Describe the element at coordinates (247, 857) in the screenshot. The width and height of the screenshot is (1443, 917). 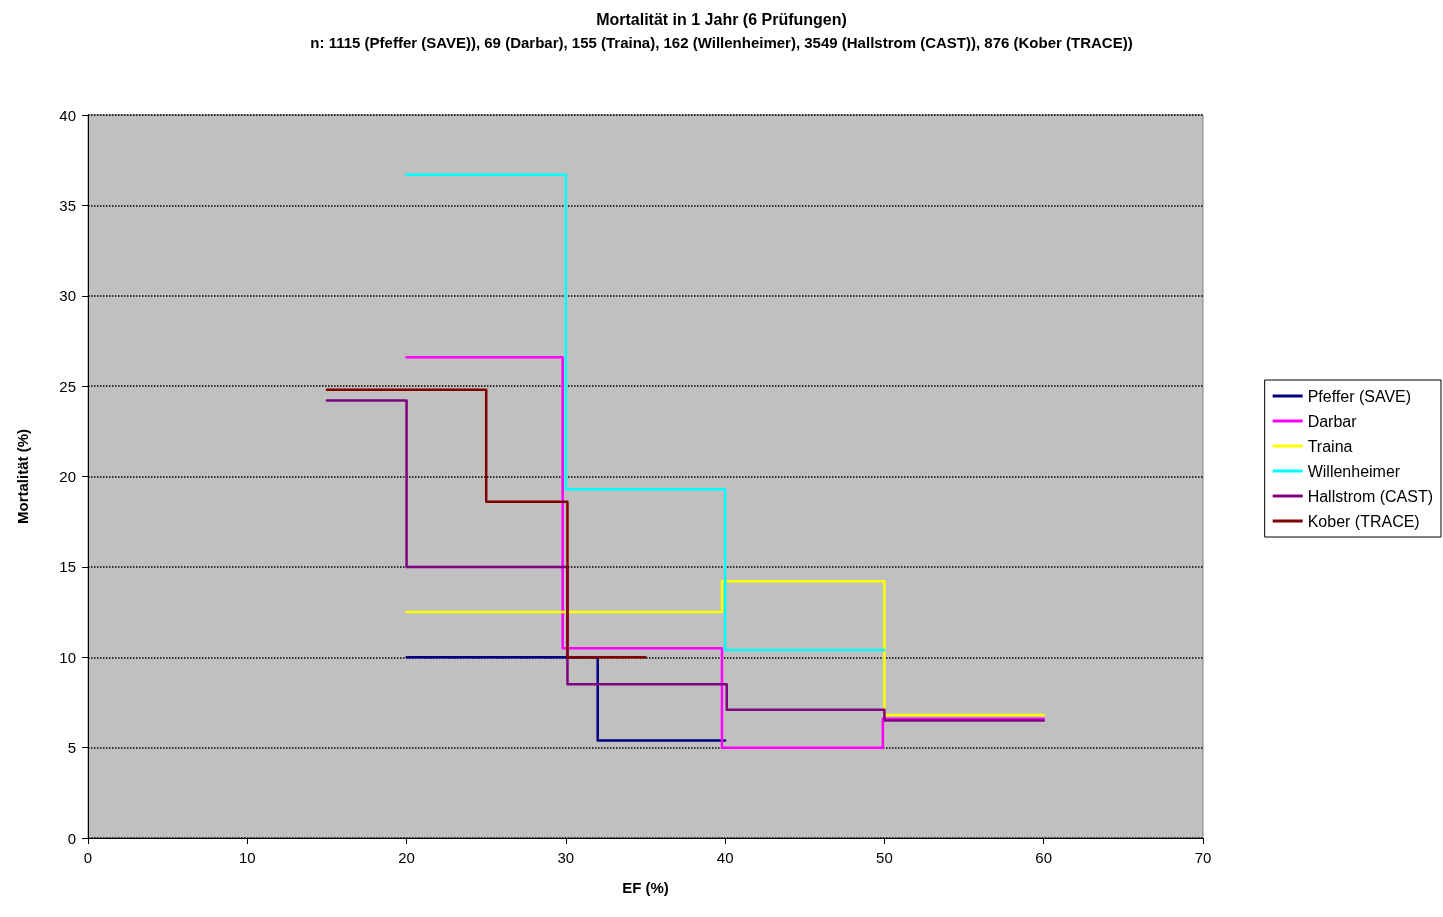
I see `x-tick-label: 10` at that location.